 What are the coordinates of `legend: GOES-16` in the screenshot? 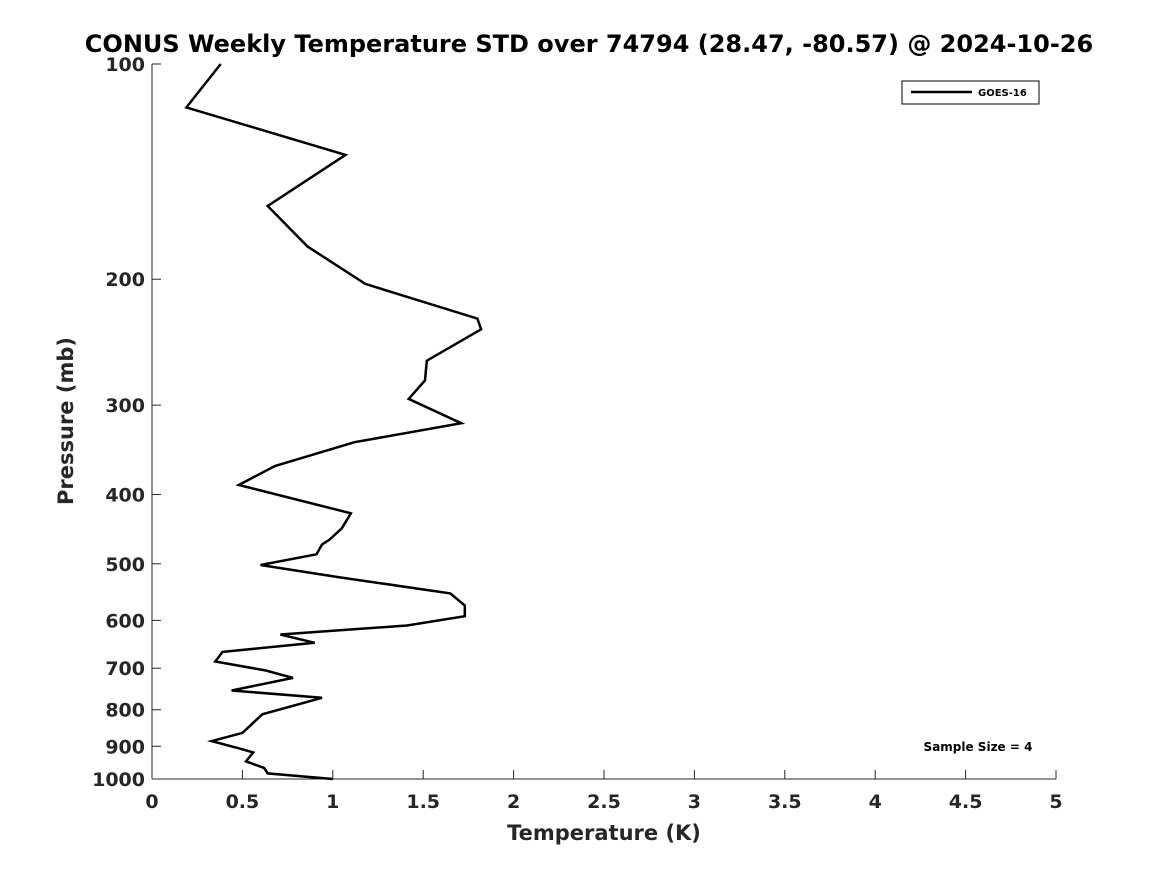 It's located at (970, 92).